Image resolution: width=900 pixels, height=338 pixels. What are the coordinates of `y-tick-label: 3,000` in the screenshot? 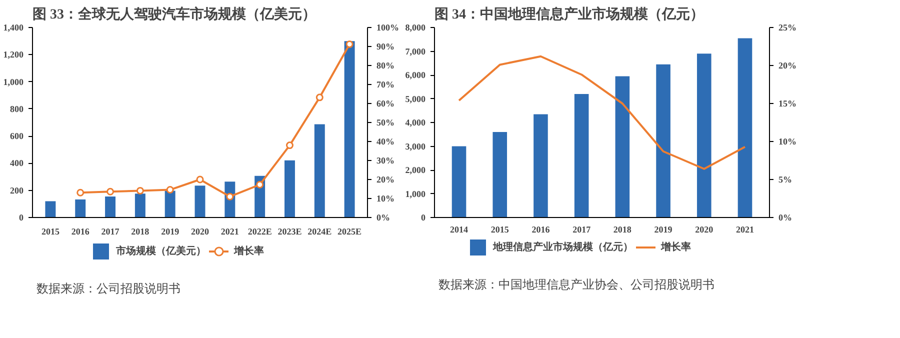 It's located at (415, 146).